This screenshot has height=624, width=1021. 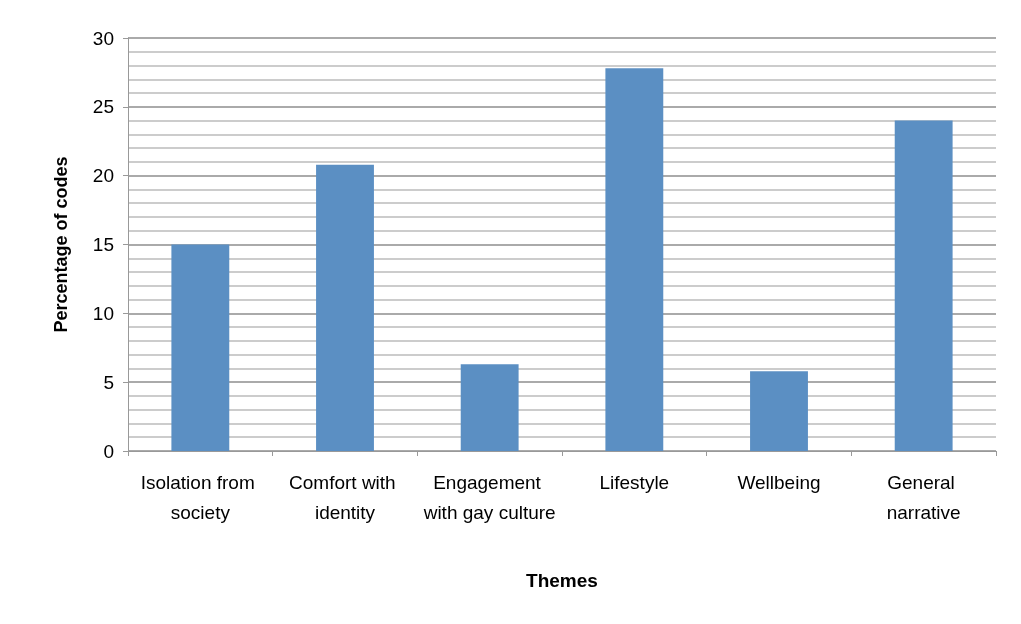 What do you see at coordinates (108, 451) in the screenshot?
I see `y-tick-label: 0` at bounding box center [108, 451].